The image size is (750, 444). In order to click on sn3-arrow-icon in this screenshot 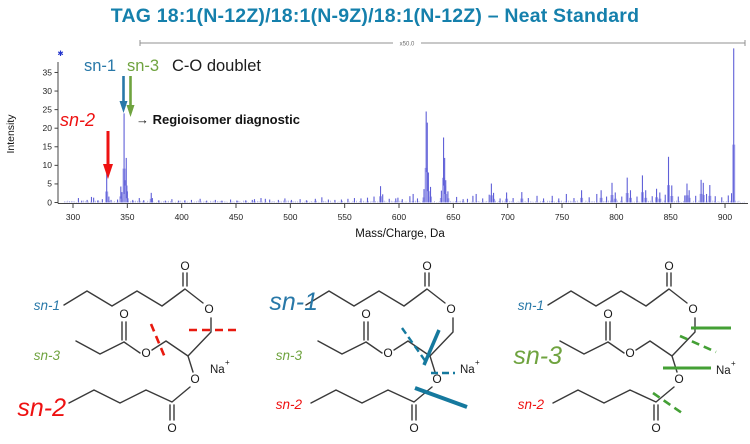, I will do `click(130, 96)`.